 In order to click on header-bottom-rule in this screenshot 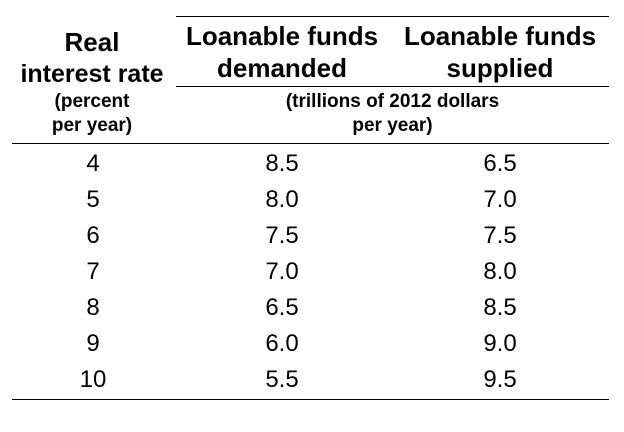, I will do `click(310, 143)`.